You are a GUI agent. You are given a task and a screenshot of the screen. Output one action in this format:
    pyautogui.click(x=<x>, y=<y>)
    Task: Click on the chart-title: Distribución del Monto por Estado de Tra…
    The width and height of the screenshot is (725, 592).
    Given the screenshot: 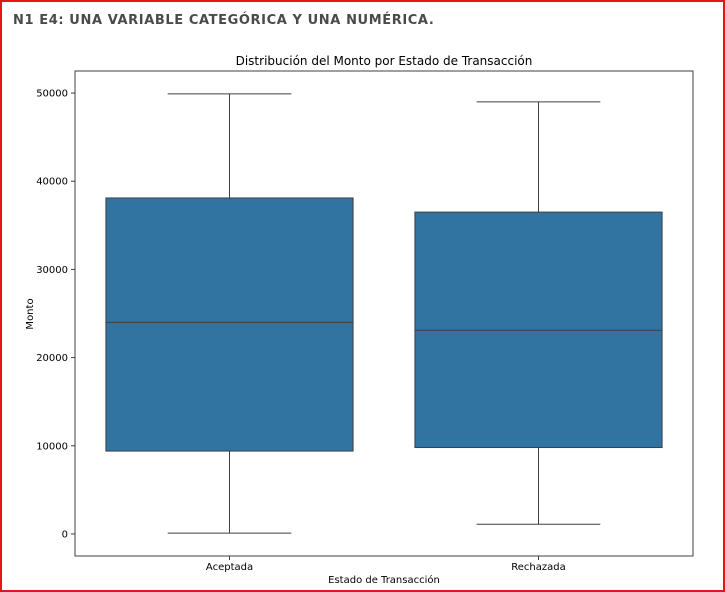 What is the action you would take?
    pyautogui.click(x=384, y=61)
    